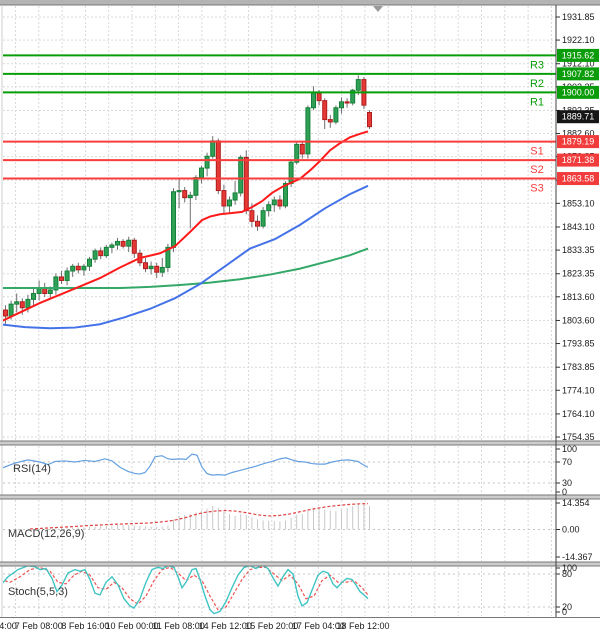 This screenshot has width=600, height=632. Describe the element at coordinates (131, 626) in the screenshot. I see `time-axis-label: 10 Feb 00:00` at that location.